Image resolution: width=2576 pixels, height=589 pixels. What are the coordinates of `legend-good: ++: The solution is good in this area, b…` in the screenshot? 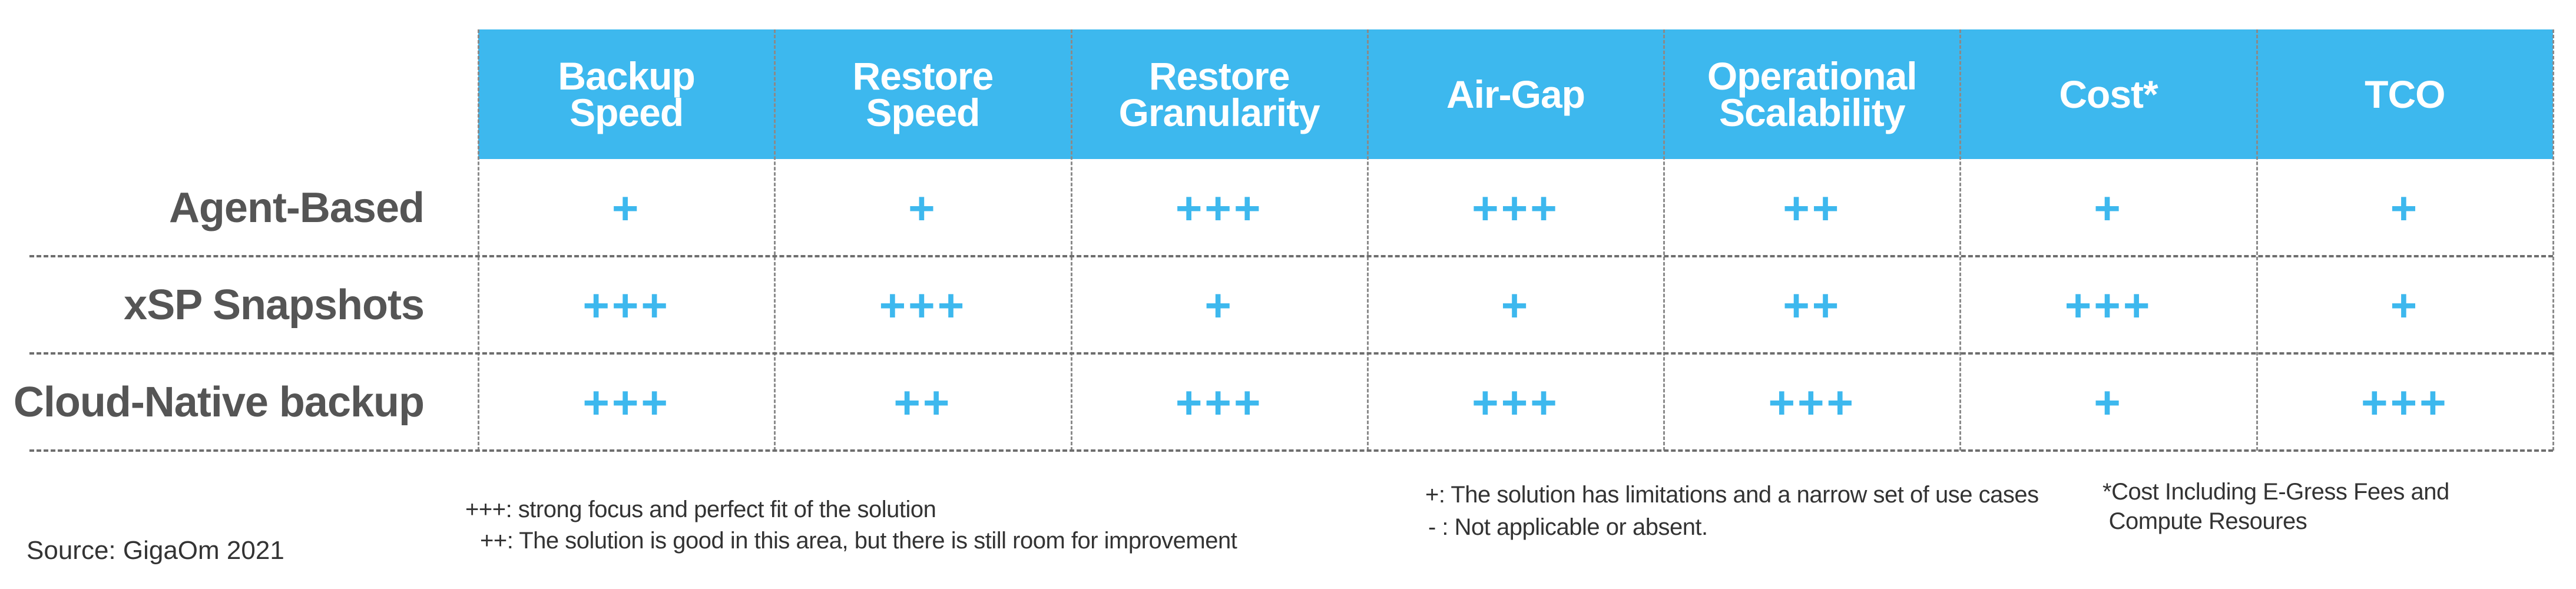 It's located at (858, 541).